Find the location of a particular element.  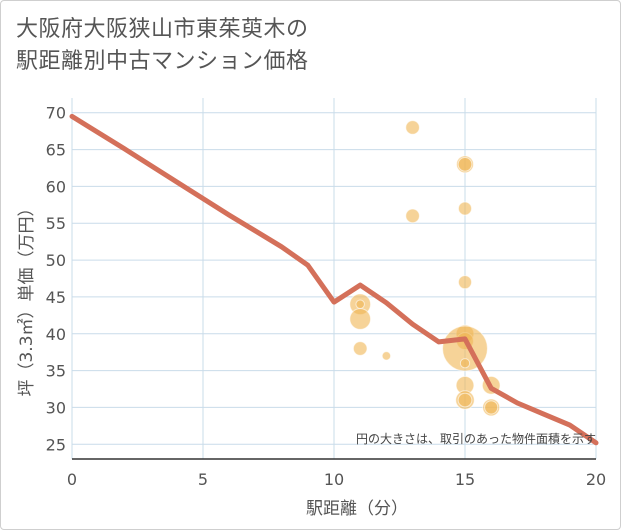

y-tick-label: 55 is located at coordinates (56, 223).